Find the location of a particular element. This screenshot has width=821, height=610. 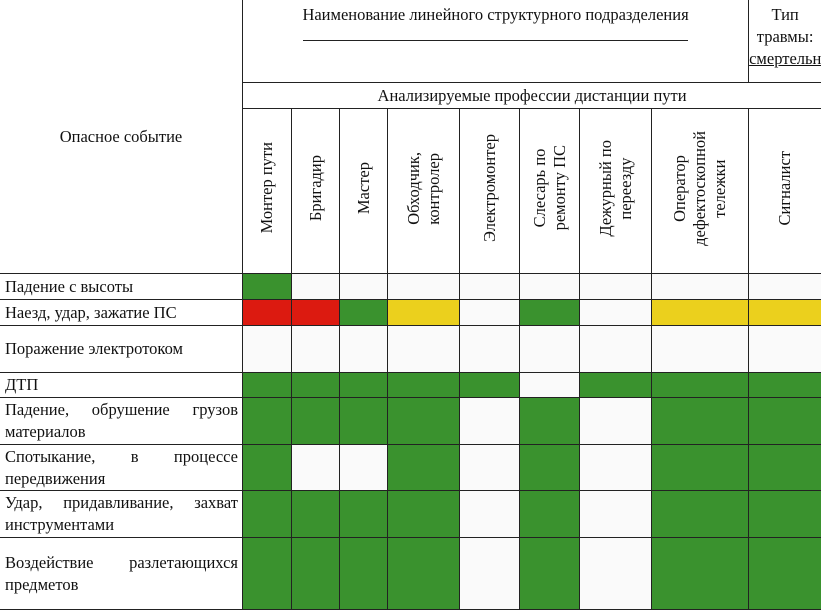

profession-label: Оператор дефектоскопной тележки is located at coordinates (700, 188).